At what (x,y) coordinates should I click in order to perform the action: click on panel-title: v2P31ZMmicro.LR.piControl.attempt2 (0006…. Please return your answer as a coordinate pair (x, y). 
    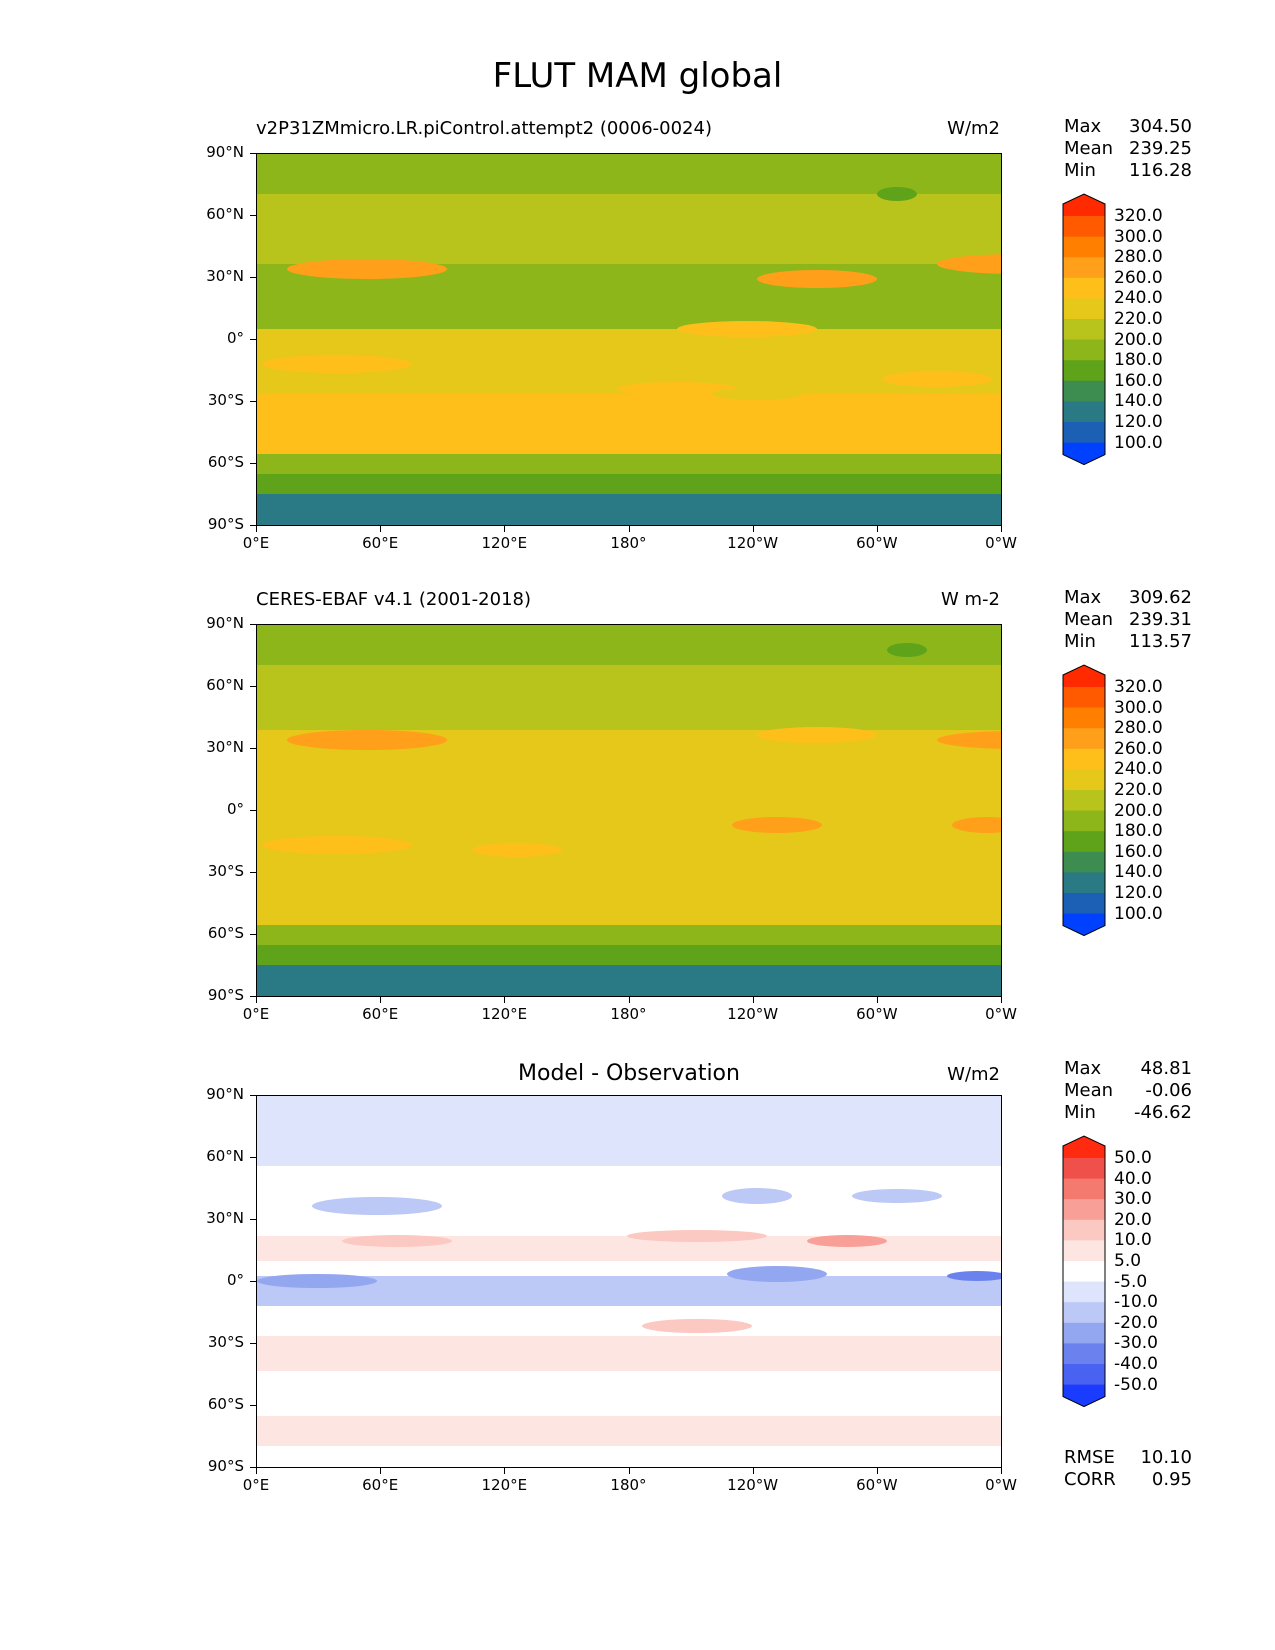
    Looking at the image, I should click on (484, 128).